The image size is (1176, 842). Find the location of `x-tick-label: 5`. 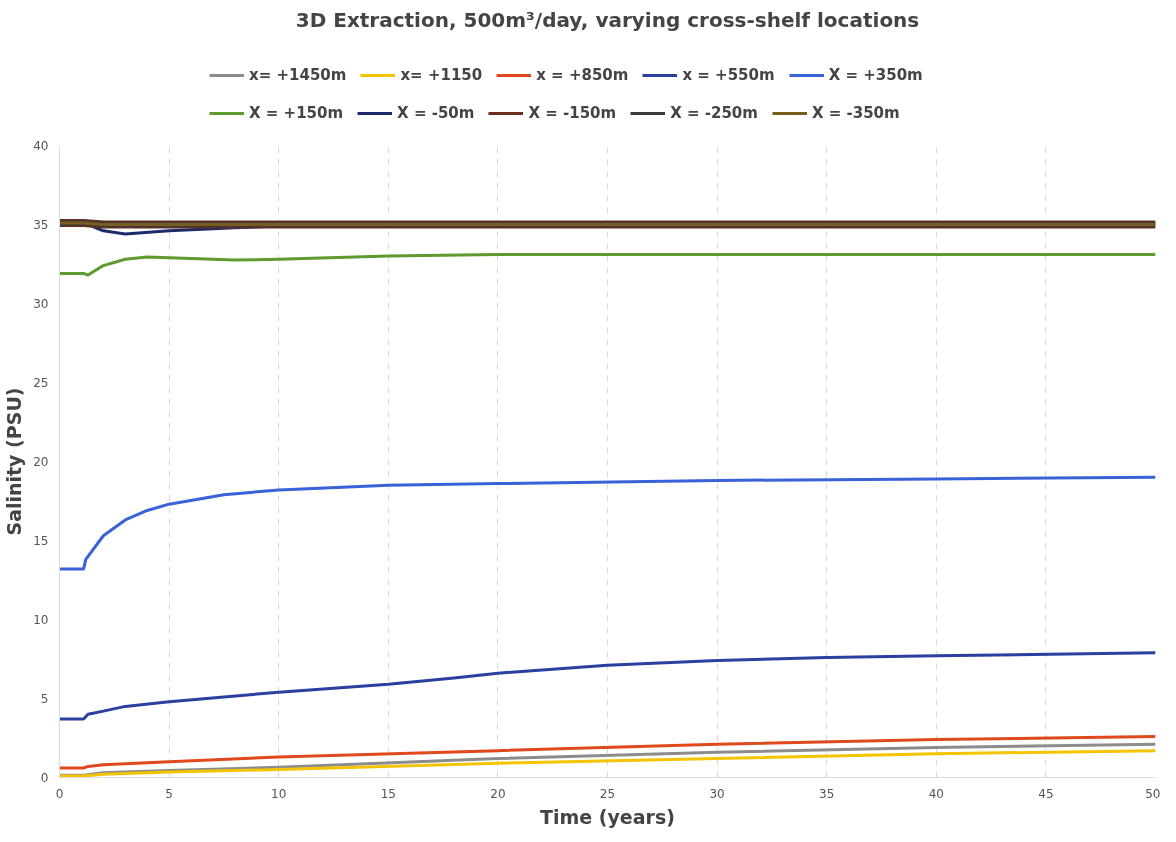

x-tick-label: 5 is located at coordinates (169, 793).